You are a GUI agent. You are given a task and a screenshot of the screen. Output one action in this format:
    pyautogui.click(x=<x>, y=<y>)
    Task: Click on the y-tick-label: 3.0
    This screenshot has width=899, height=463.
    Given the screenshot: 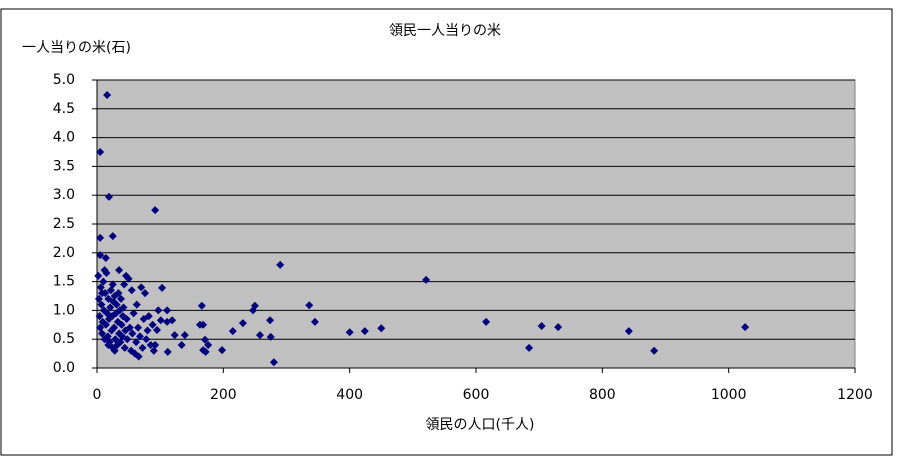 What is the action you would take?
    pyautogui.click(x=64, y=195)
    